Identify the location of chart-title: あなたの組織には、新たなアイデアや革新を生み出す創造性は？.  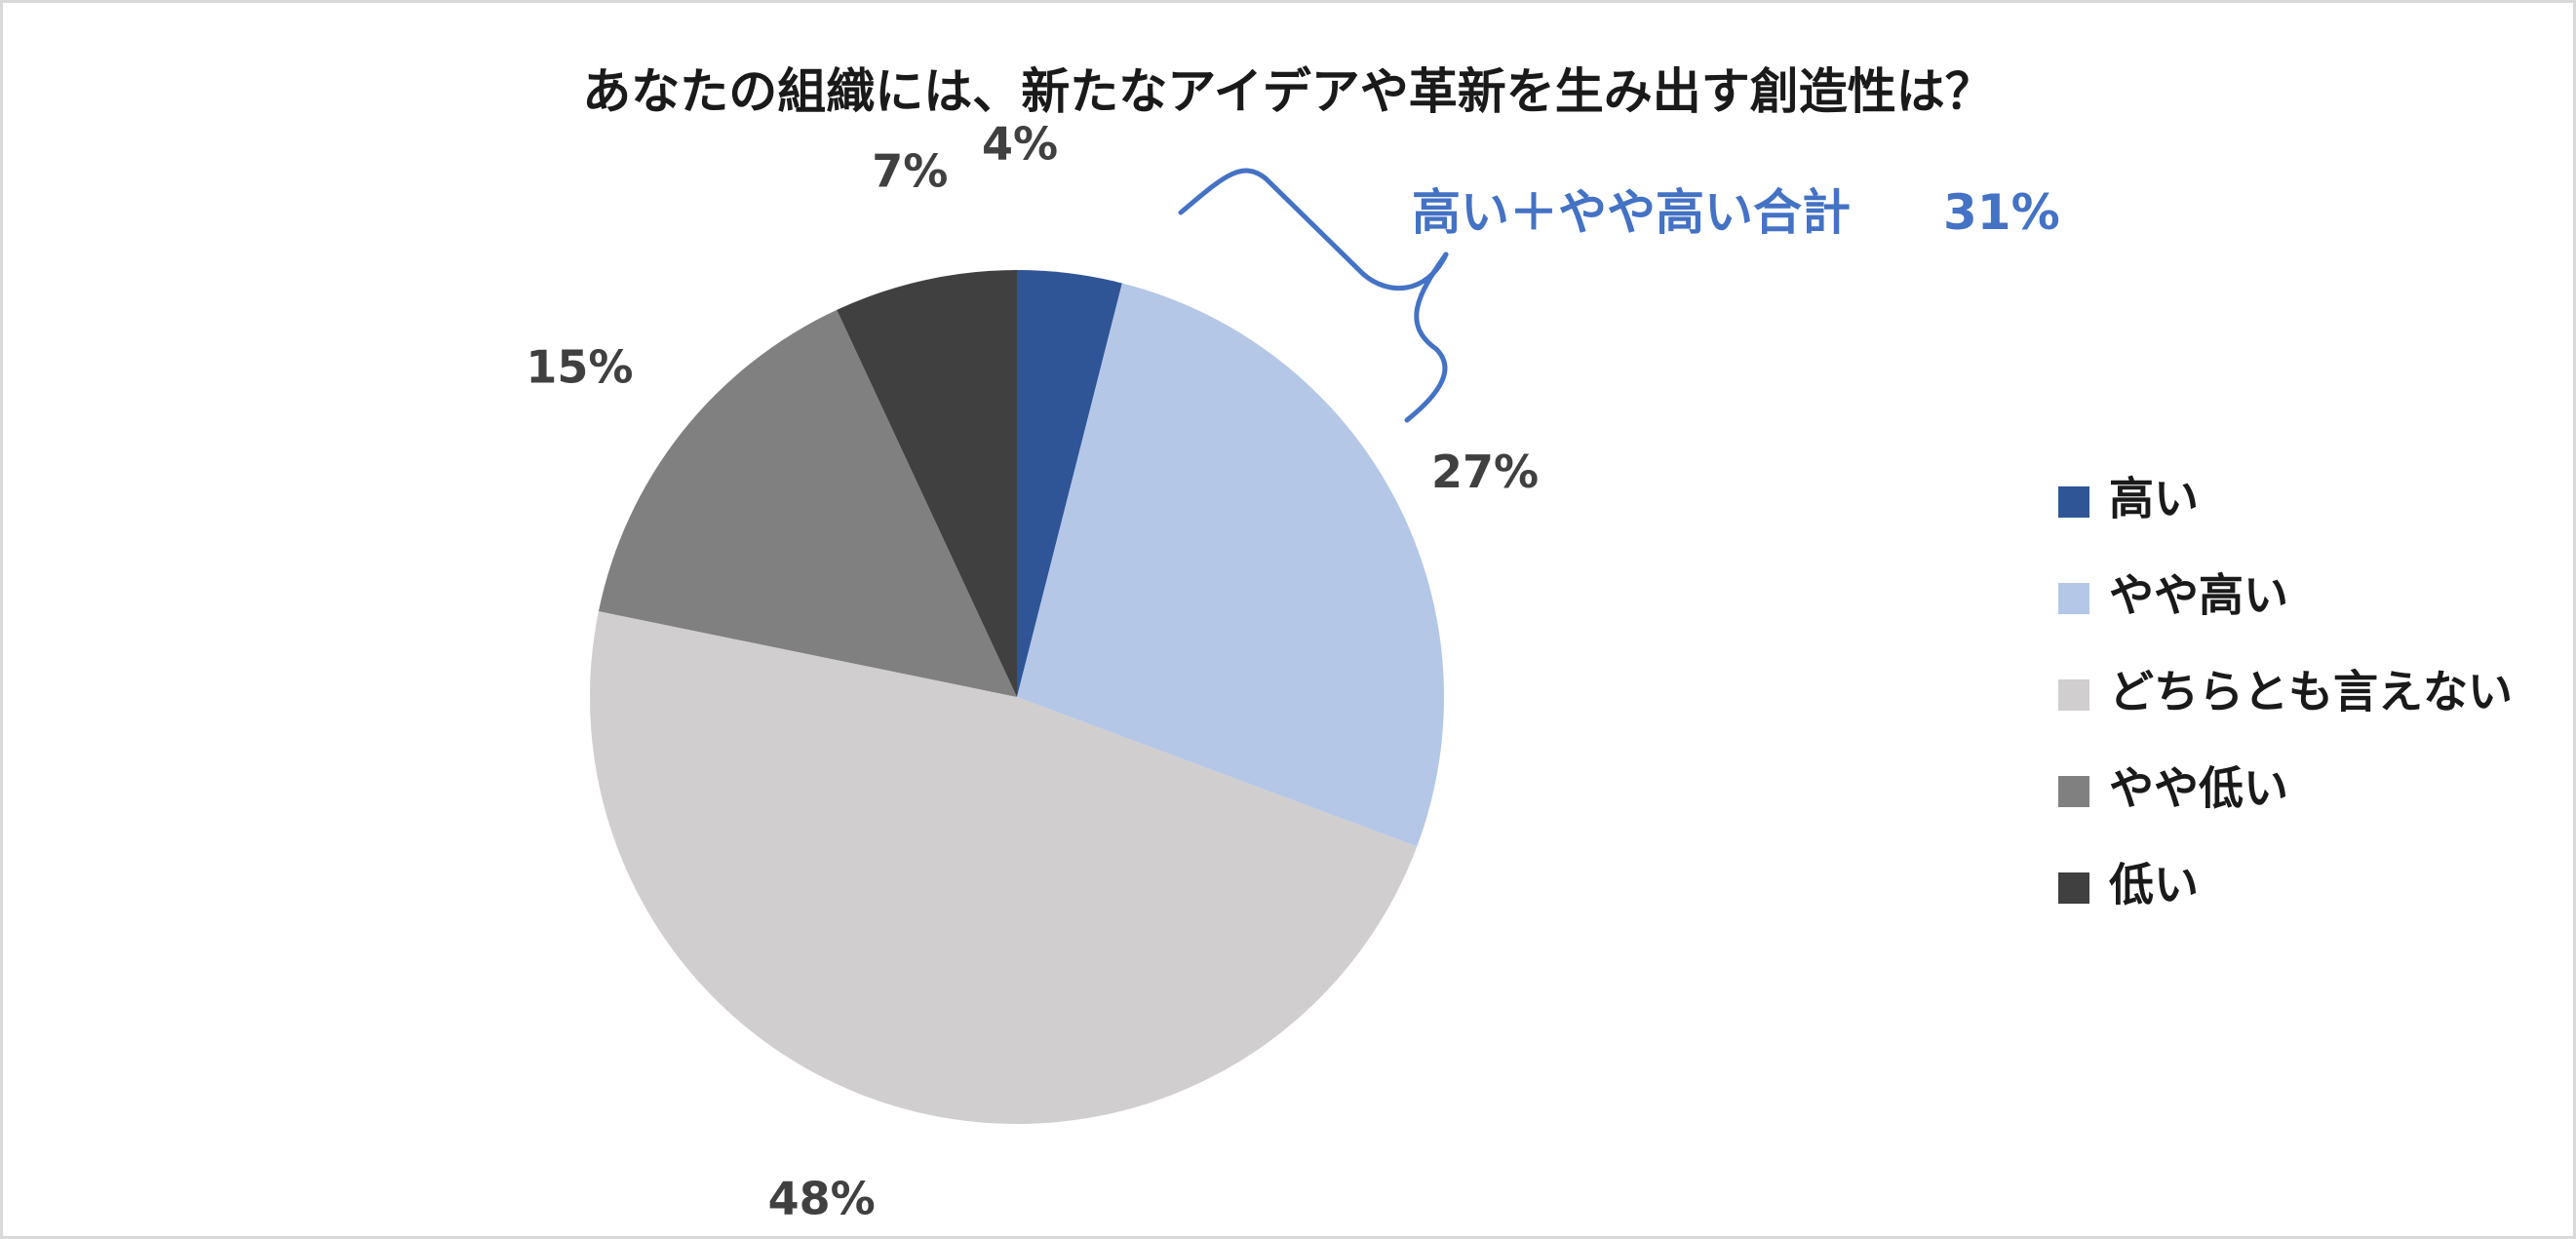
(1288, 91).